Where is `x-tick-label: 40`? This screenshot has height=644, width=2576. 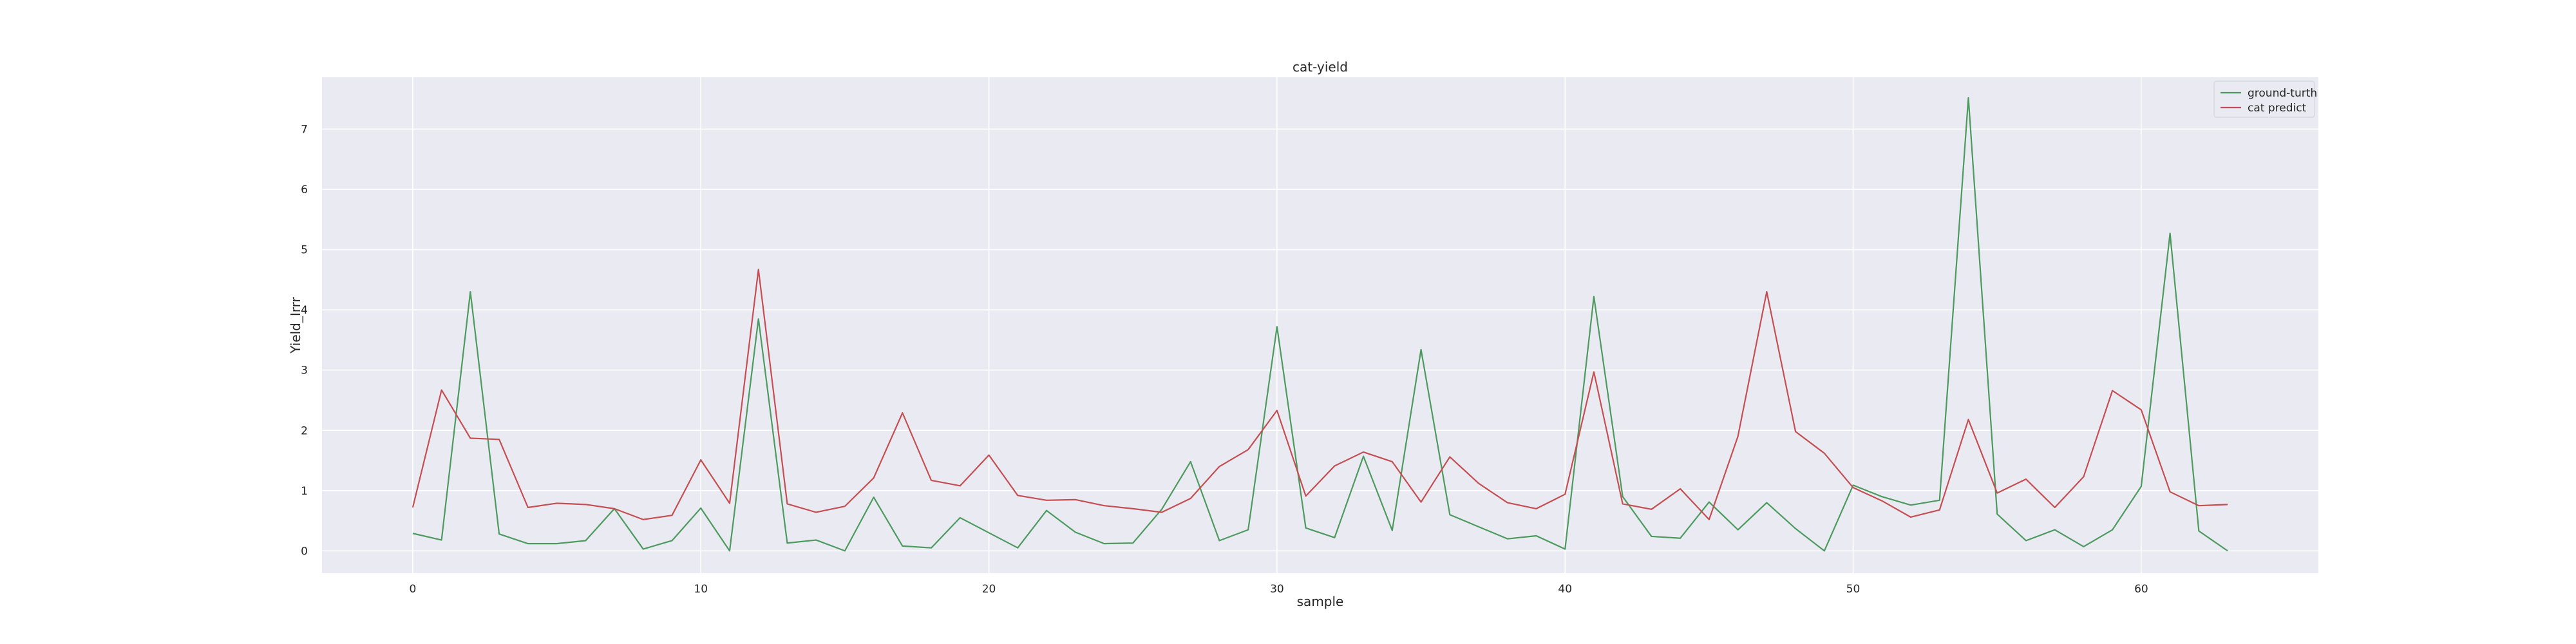
x-tick-label: 40 is located at coordinates (1565, 589).